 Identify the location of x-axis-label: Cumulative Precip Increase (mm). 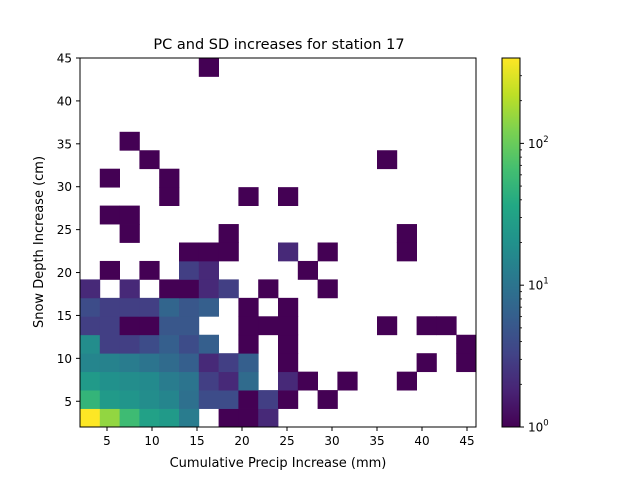
(278, 463).